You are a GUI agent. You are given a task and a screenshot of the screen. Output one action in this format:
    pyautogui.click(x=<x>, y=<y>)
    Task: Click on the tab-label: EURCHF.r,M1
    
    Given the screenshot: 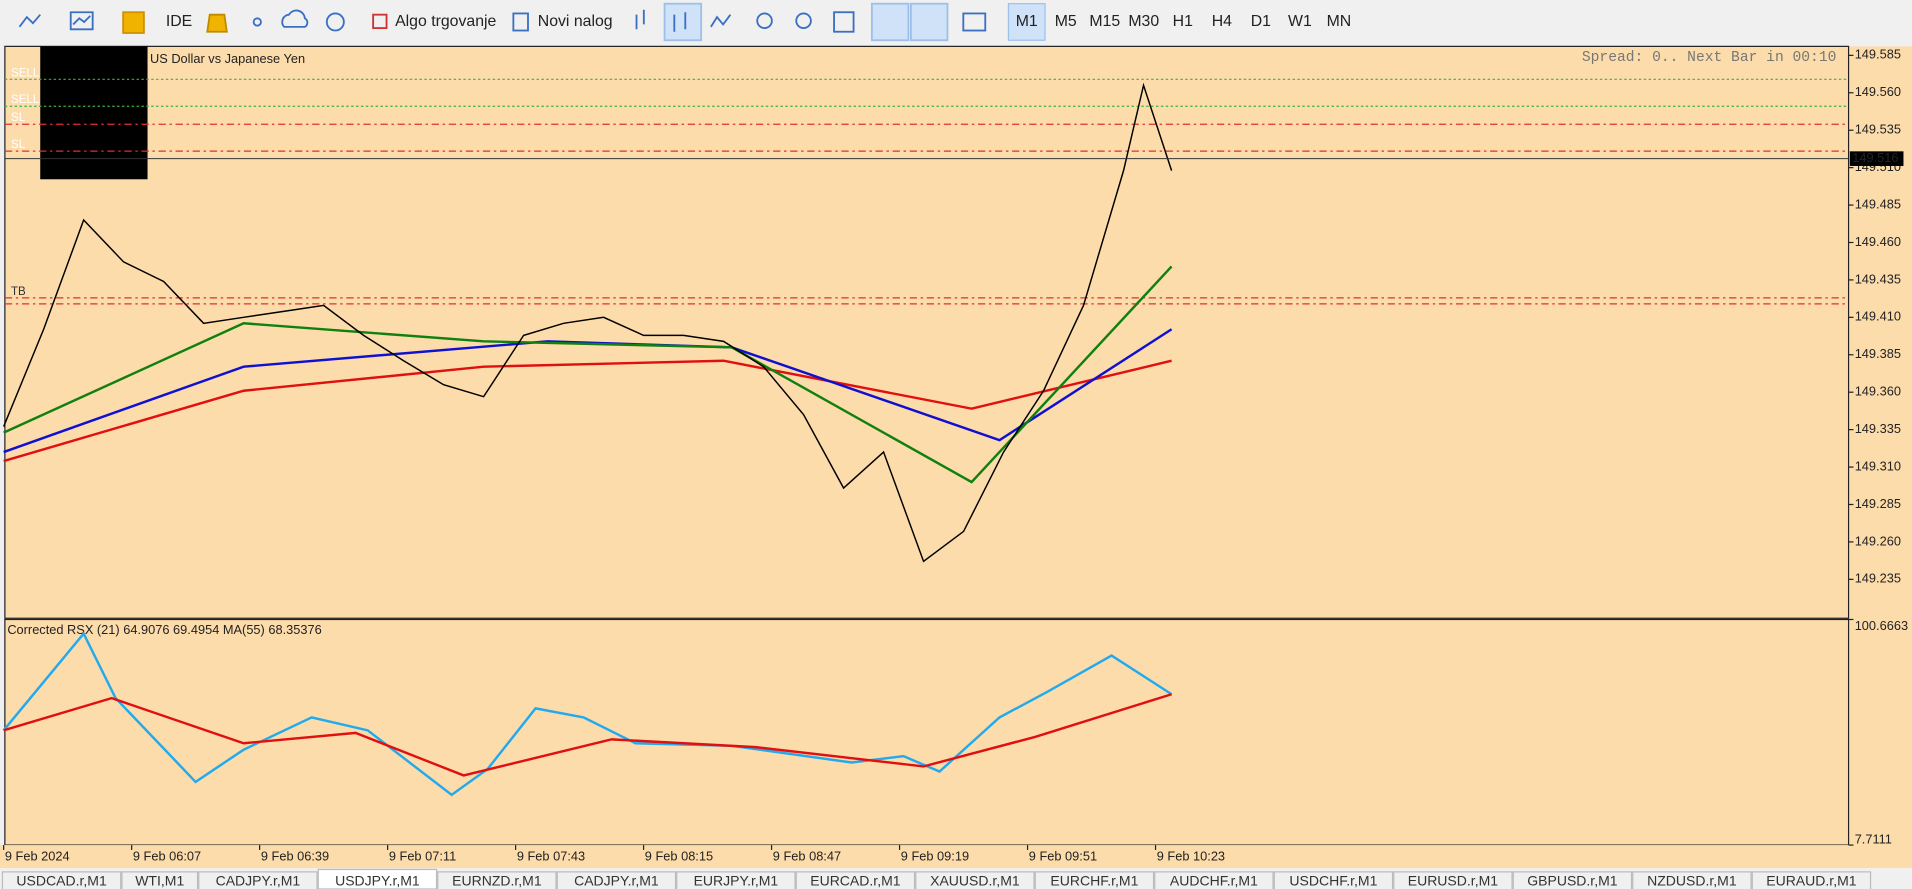 What is the action you would take?
    pyautogui.click(x=1094, y=880)
    